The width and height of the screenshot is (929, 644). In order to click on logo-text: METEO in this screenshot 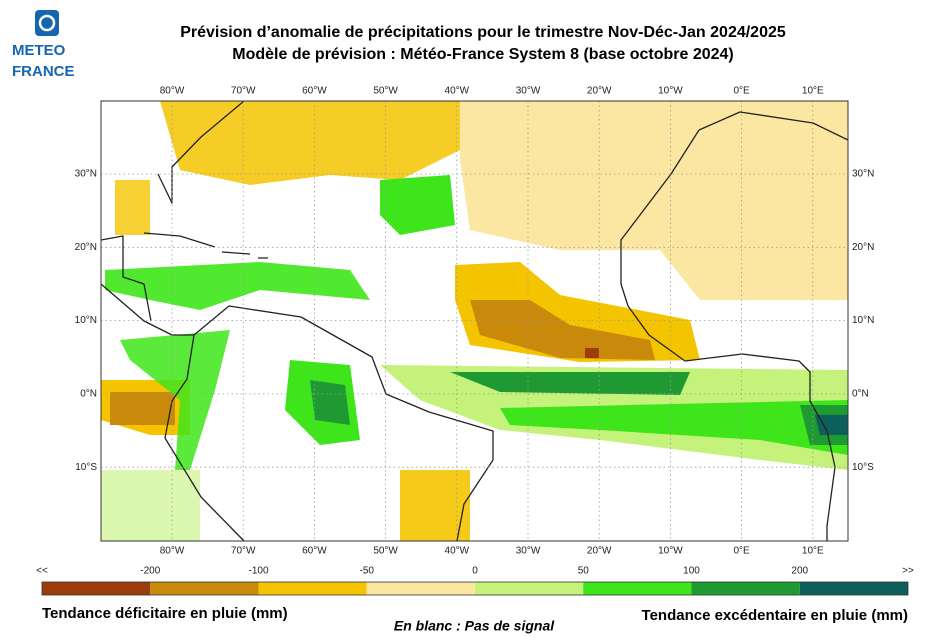, I will do `click(39, 50)`.